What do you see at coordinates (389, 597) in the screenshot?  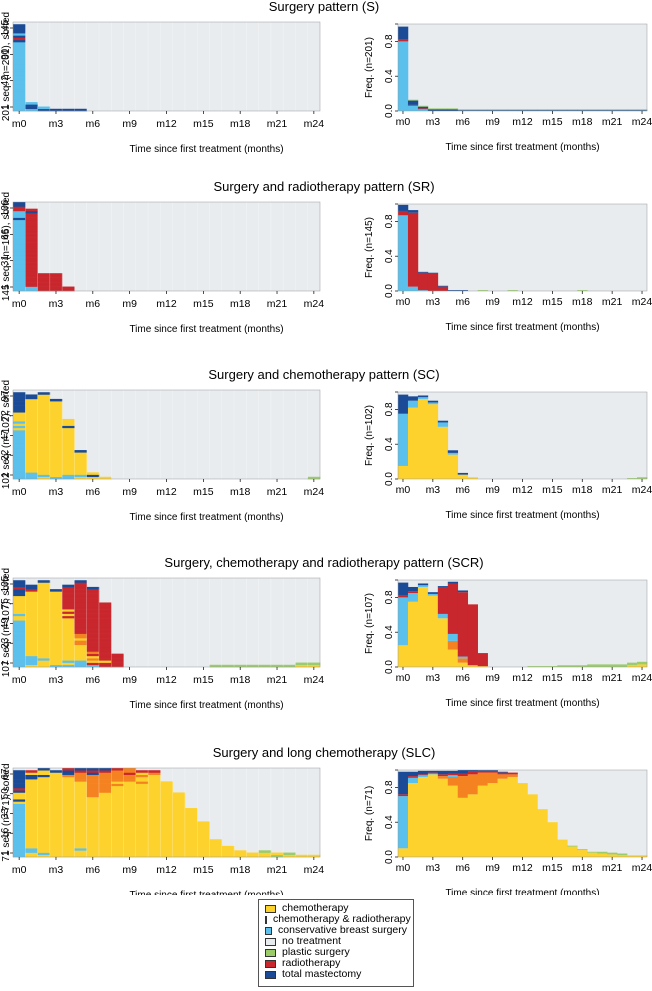 I see `y-tick-label: 0.8` at bounding box center [389, 597].